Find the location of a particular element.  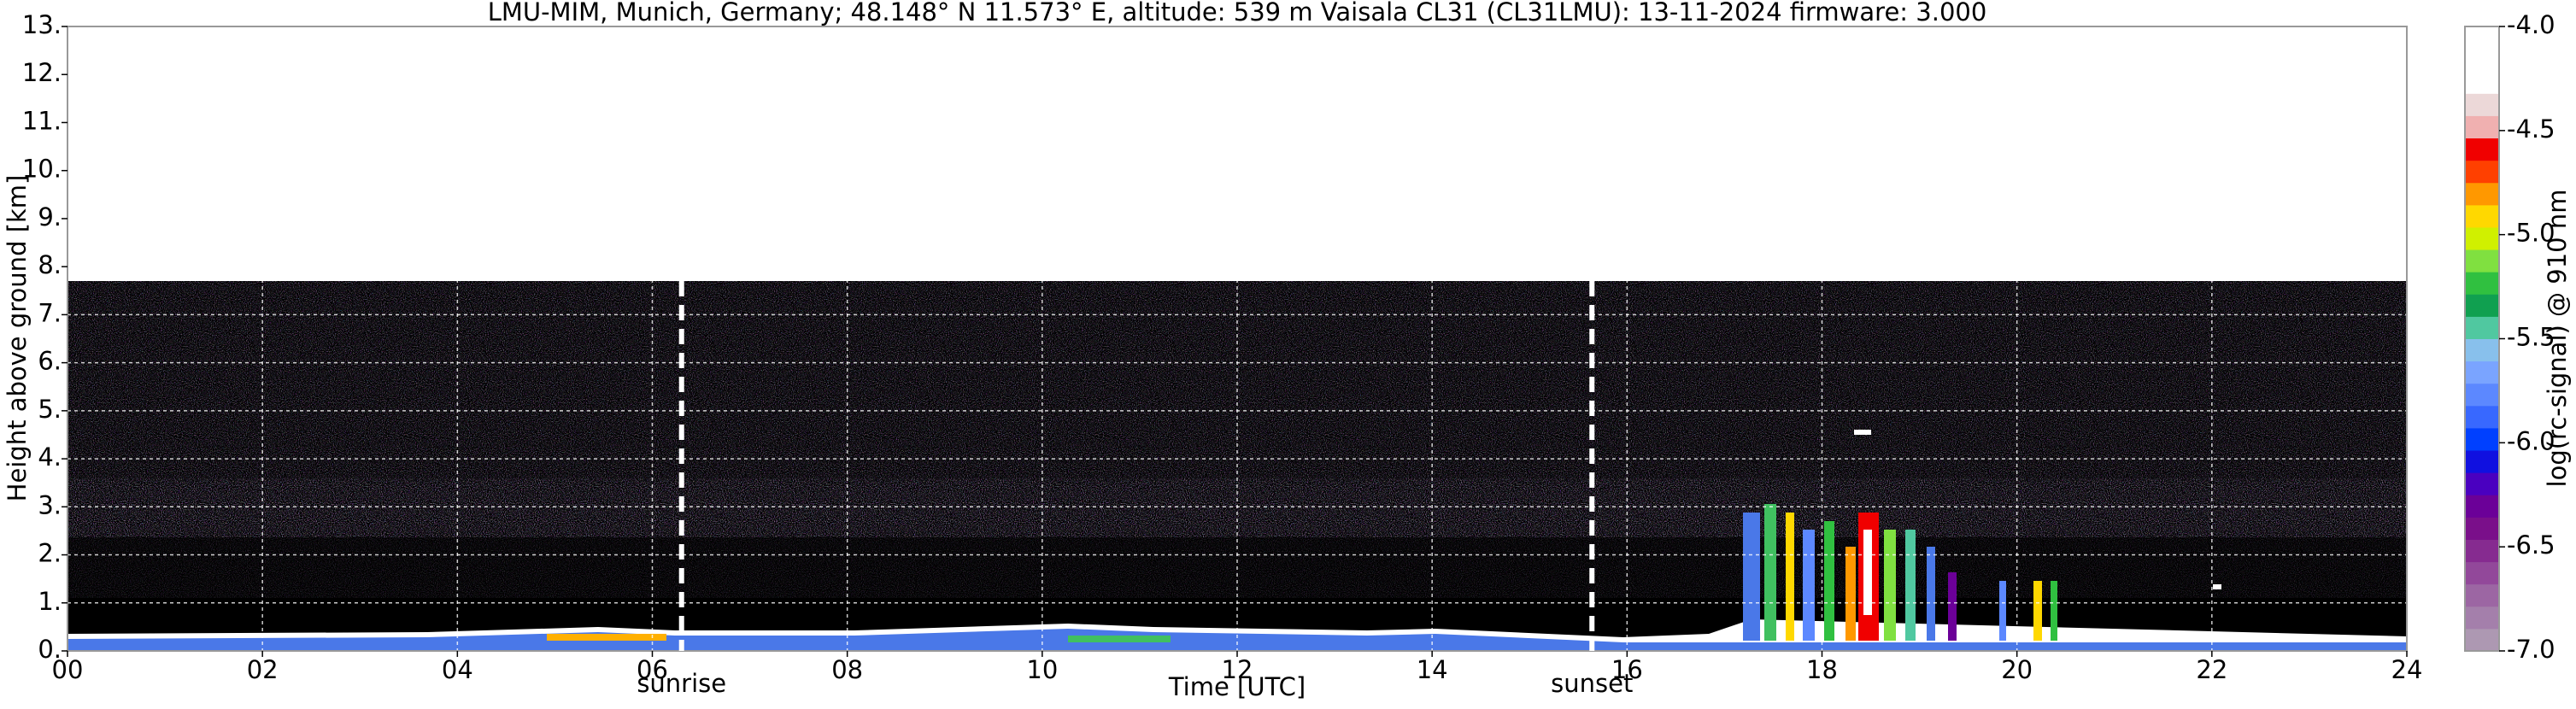

colorbar-tick-label: -4.5 is located at coordinates (2531, 129).